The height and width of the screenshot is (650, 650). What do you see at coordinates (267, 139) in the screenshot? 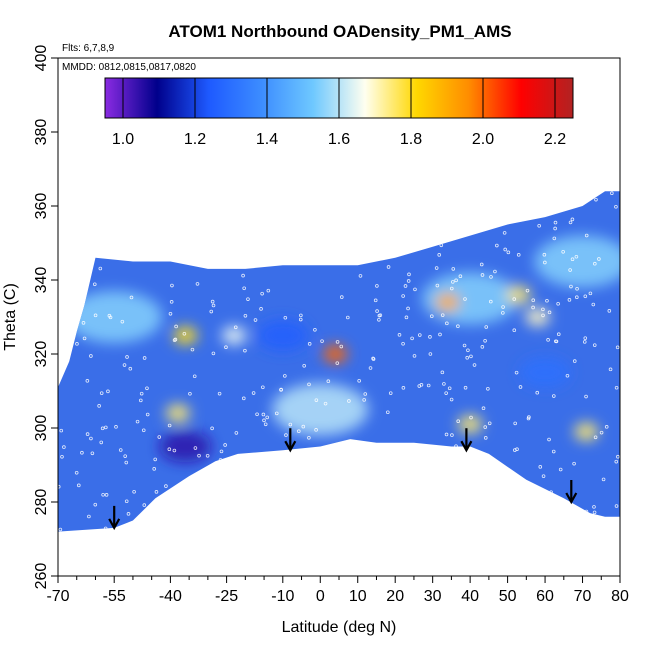
I see `colorbar-tick-label: 1.4` at bounding box center [267, 139].